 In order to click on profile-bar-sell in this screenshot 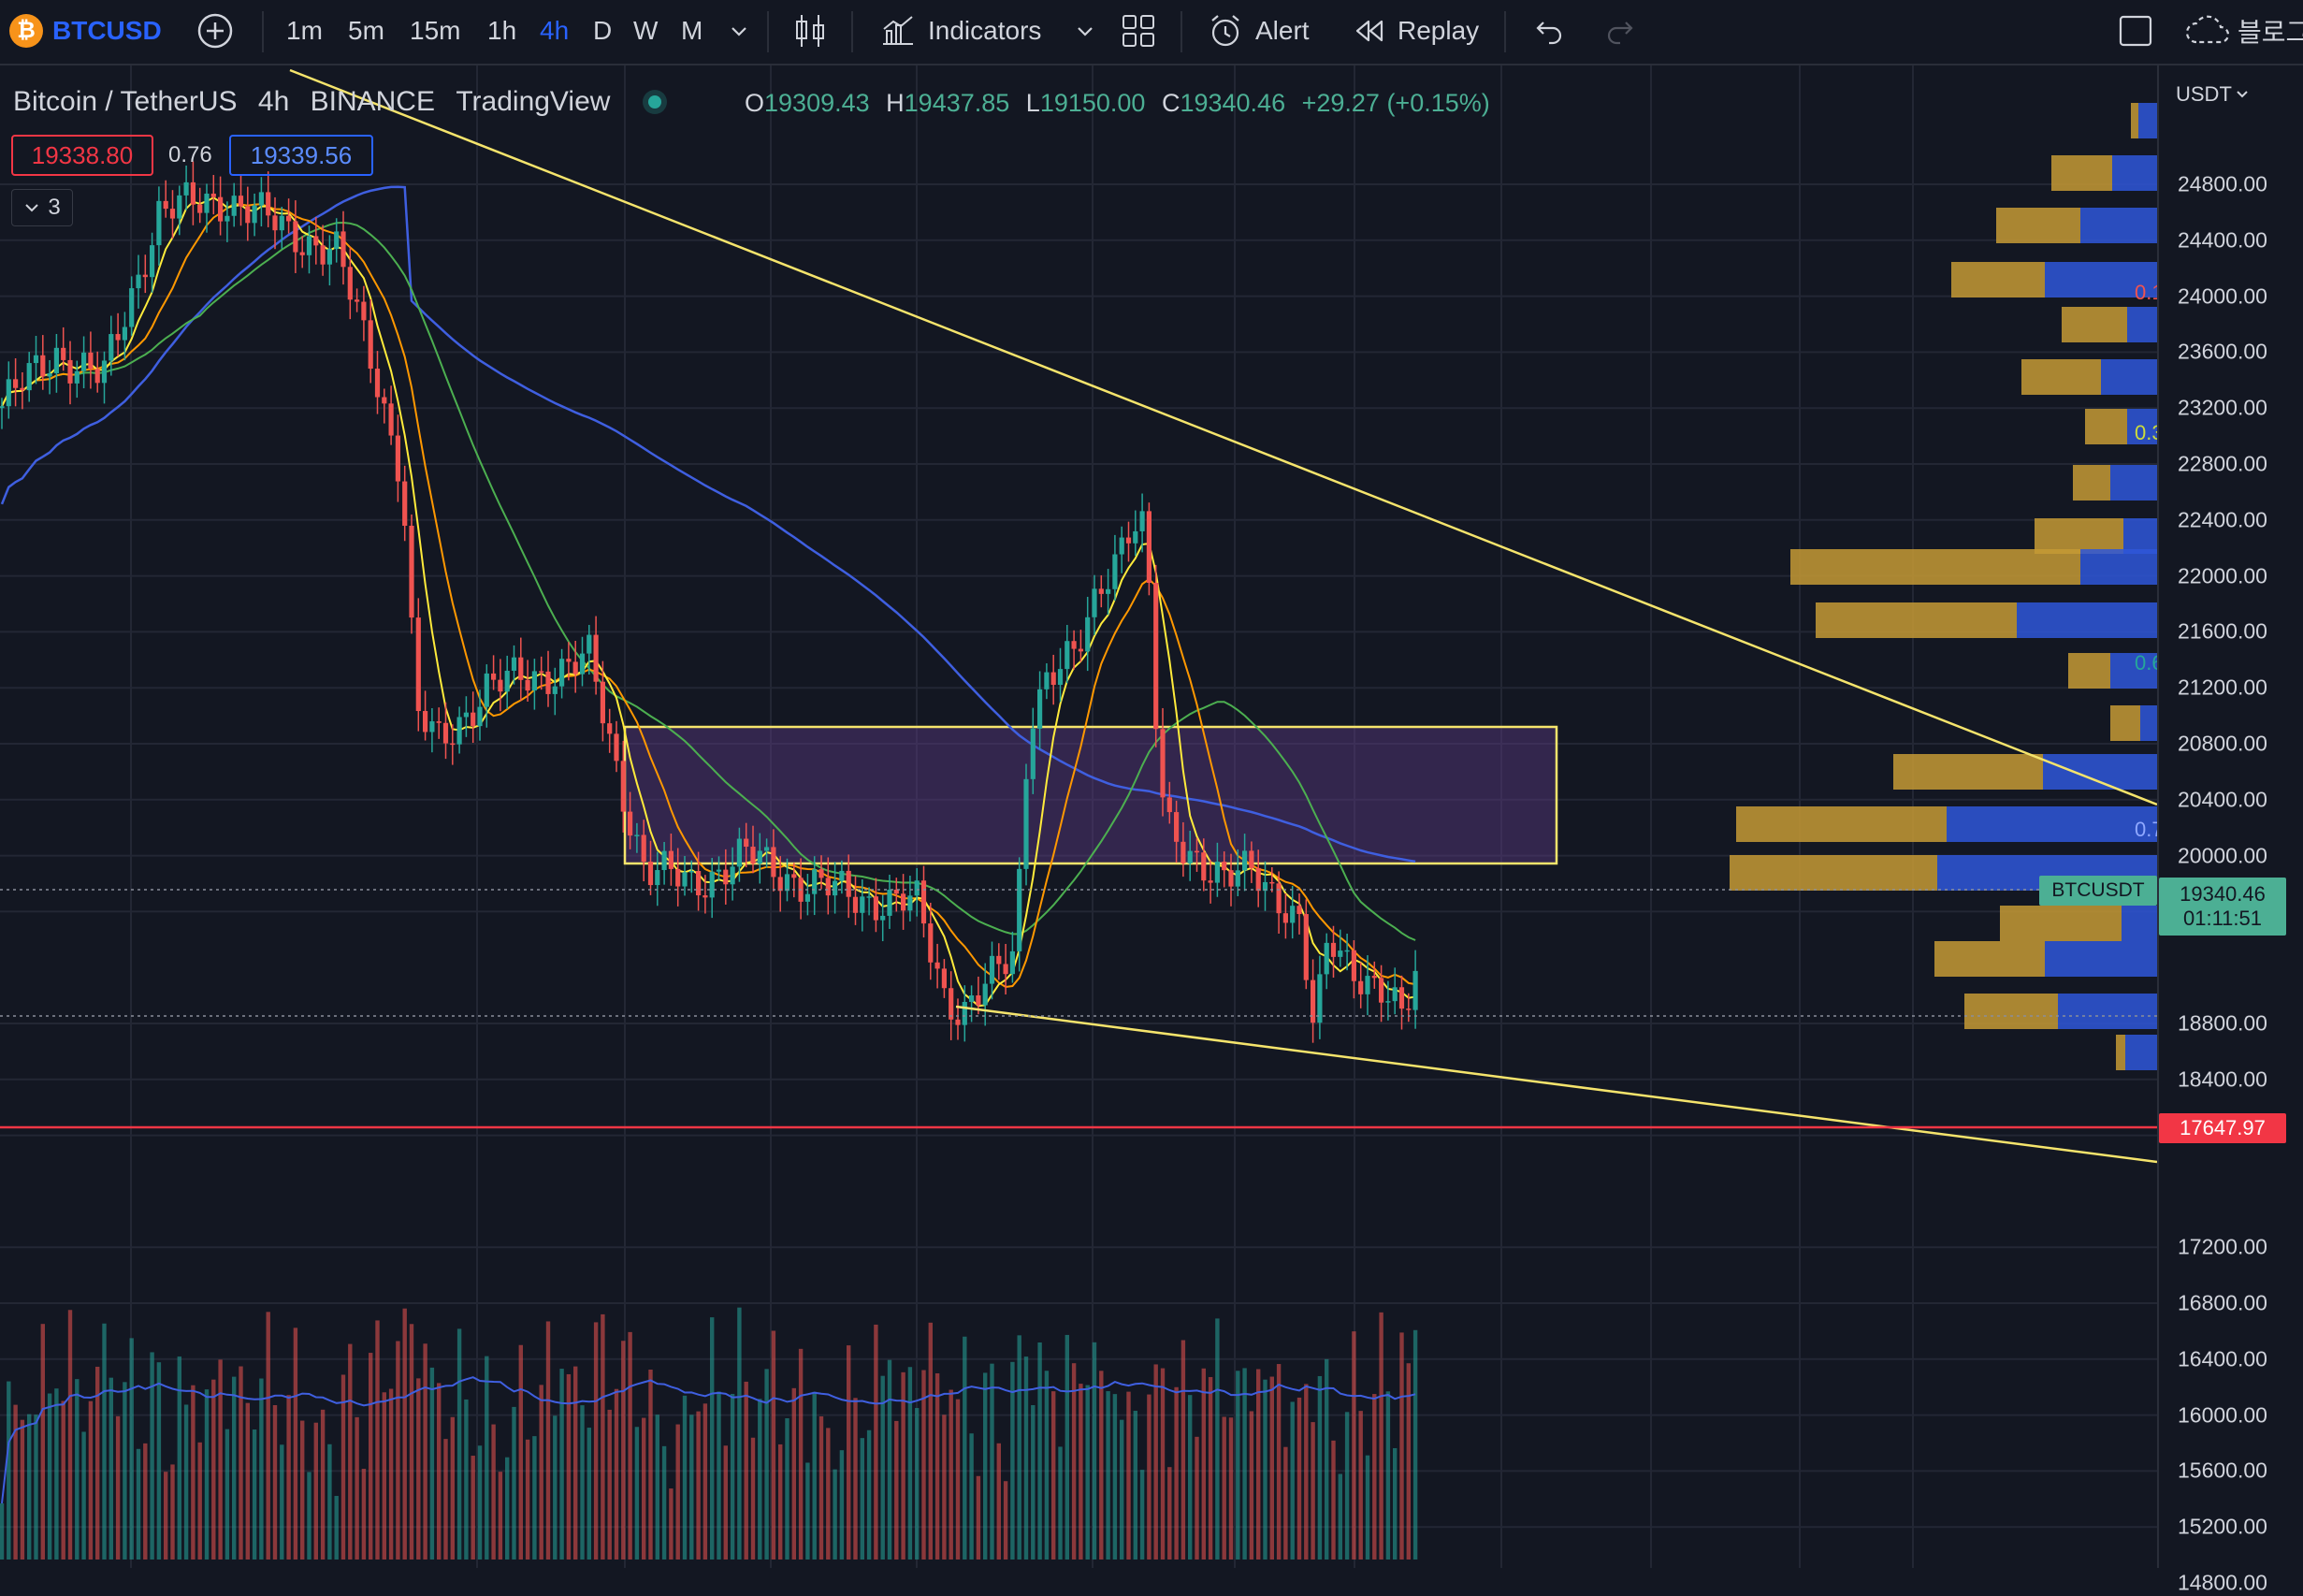, I will do `click(2106, 426)`.